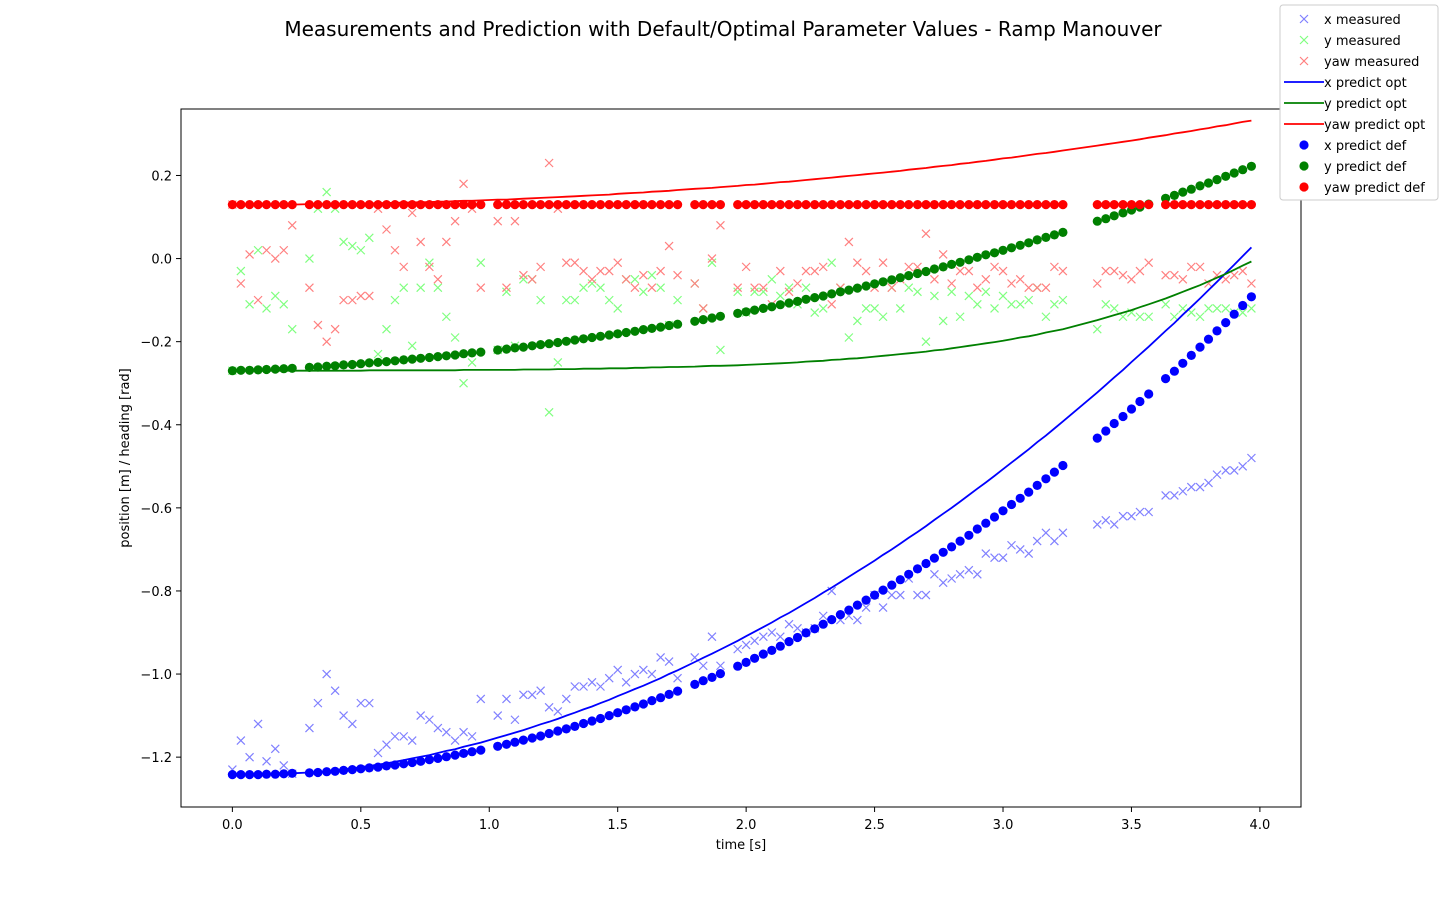 The width and height of the screenshot is (1445, 908). What do you see at coordinates (746, 820) in the screenshot?
I see `x-axis: 0.0 0.5 1.0 1.5 2.0 2.5 3.0 3.5 4.0` at bounding box center [746, 820].